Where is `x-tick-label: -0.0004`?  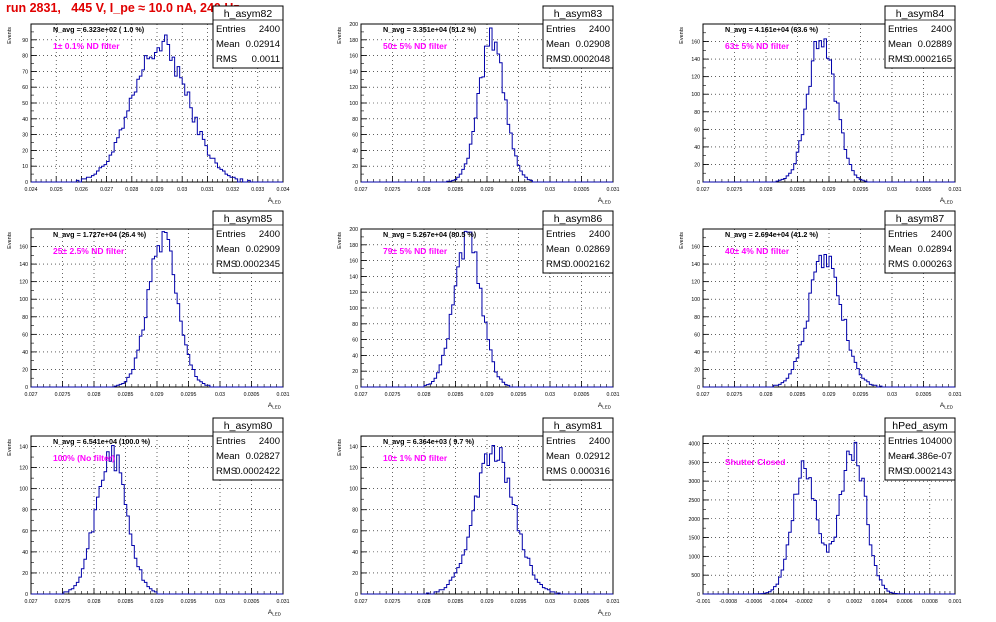
x-tick-label: -0.0004 is located at coordinates (779, 602).